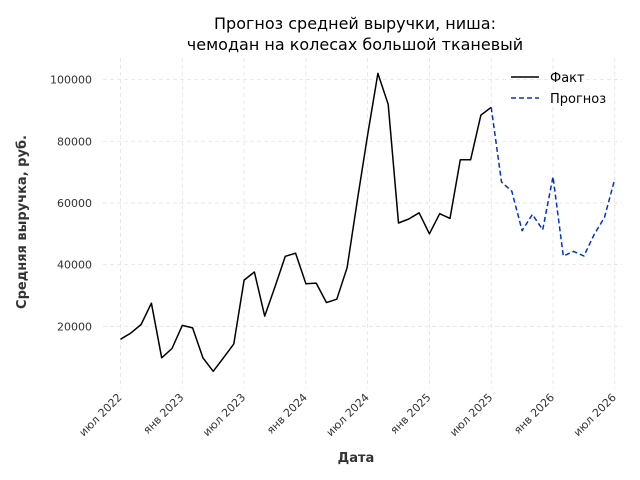 Image resolution: width=640 pixels, height=480 pixels. Describe the element at coordinates (558, 89) in the screenshot. I see `legend: Факт Прогноз` at that location.